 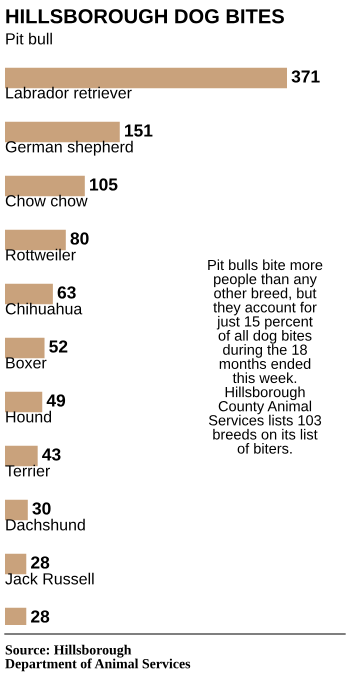 What do you see at coordinates (51, 454) in the screenshot?
I see `data-label: 43` at bounding box center [51, 454].